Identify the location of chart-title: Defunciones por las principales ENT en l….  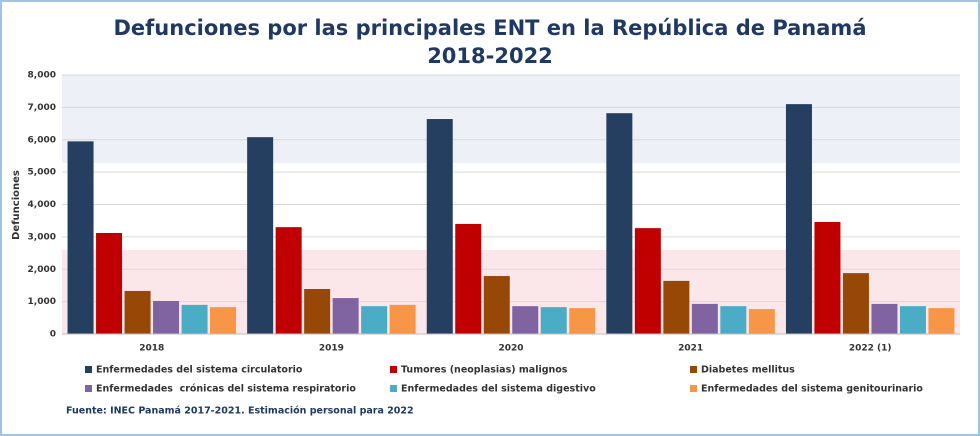
(490, 28).